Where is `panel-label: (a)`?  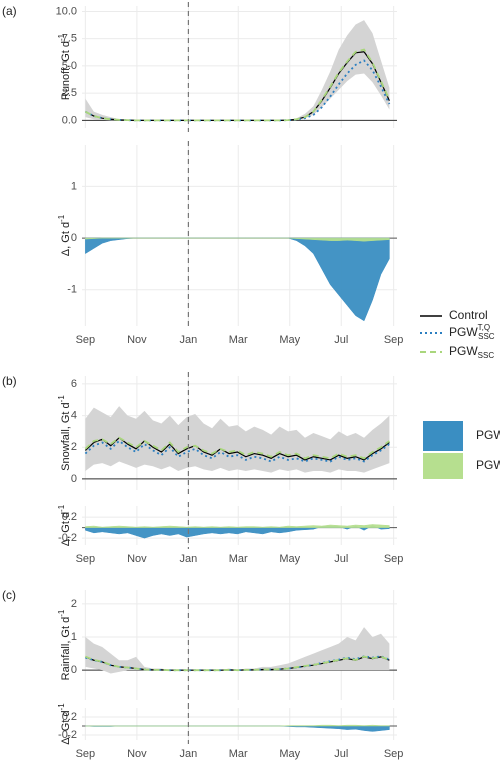 panel-label: (a) is located at coordinates (9, 11).